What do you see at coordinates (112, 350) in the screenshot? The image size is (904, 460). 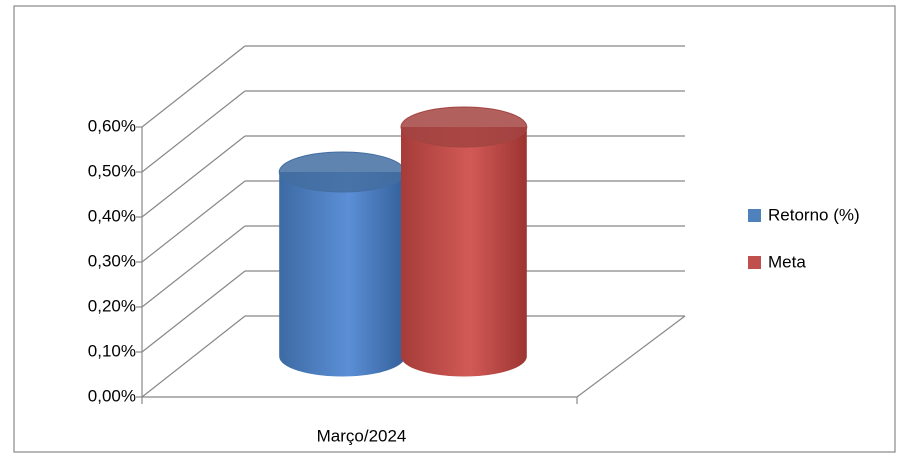 I see `y-tick-label: 0,10%` at bounding box center [112, 350].